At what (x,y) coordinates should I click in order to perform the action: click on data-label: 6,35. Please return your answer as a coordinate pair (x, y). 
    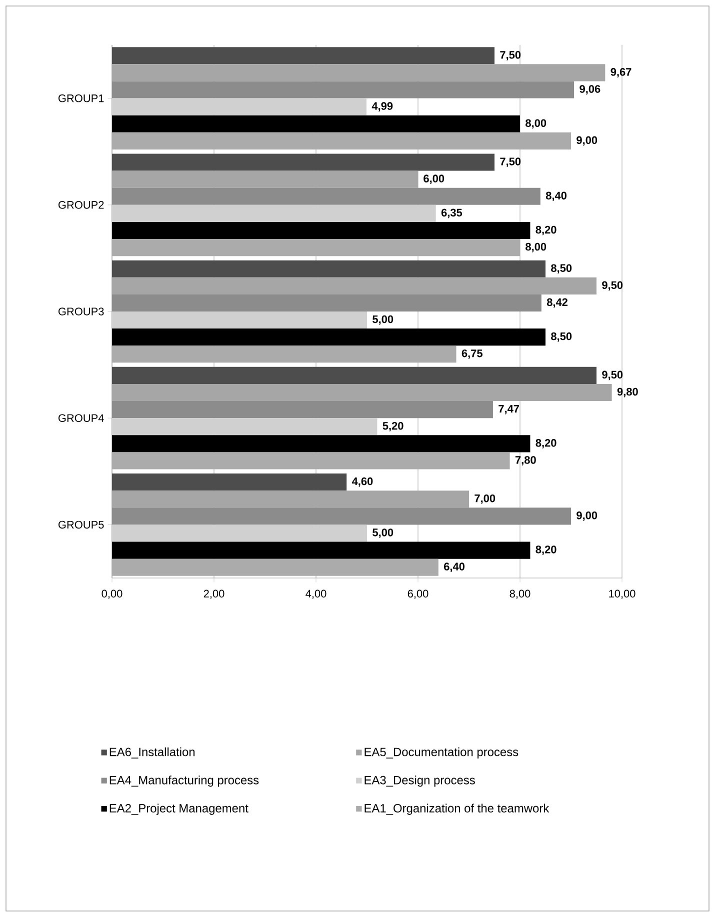
    Looking at the image, I should click on (451, 213).